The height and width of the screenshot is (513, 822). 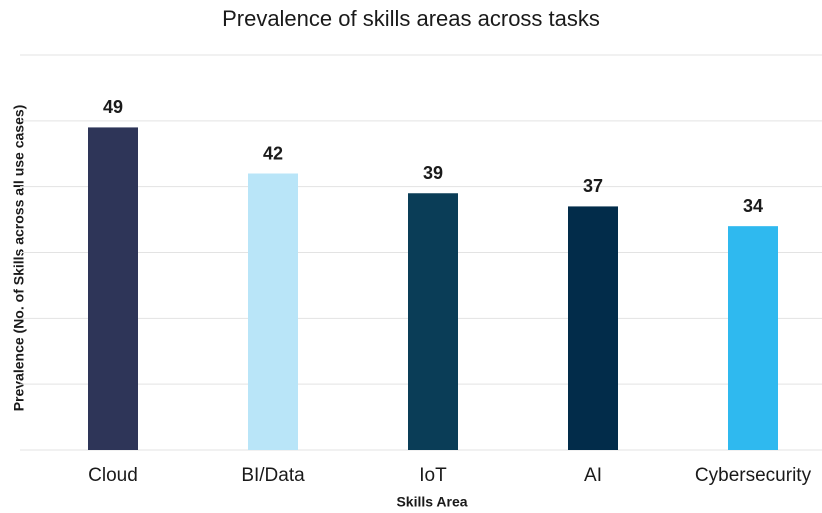 I want to click on x-tick-label: IoT, so click(x=433, y=475).